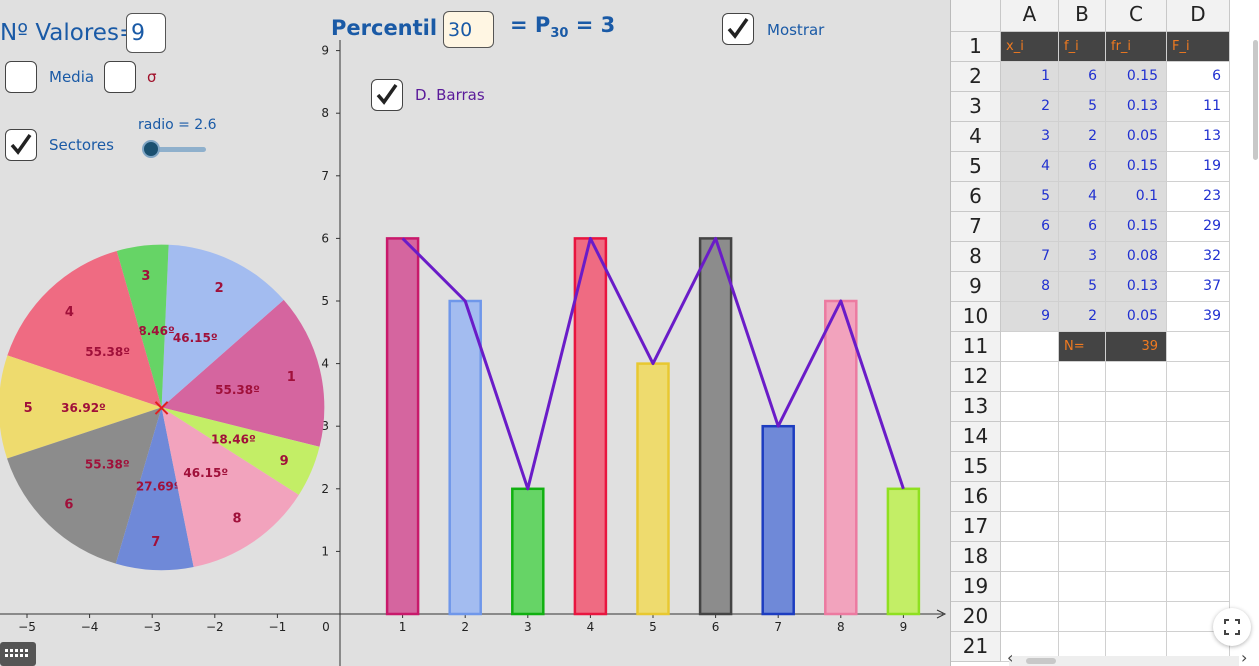 The width and height of the screenshot is (1259, 666). I want to click on media-checkbox, so click(21, 77).